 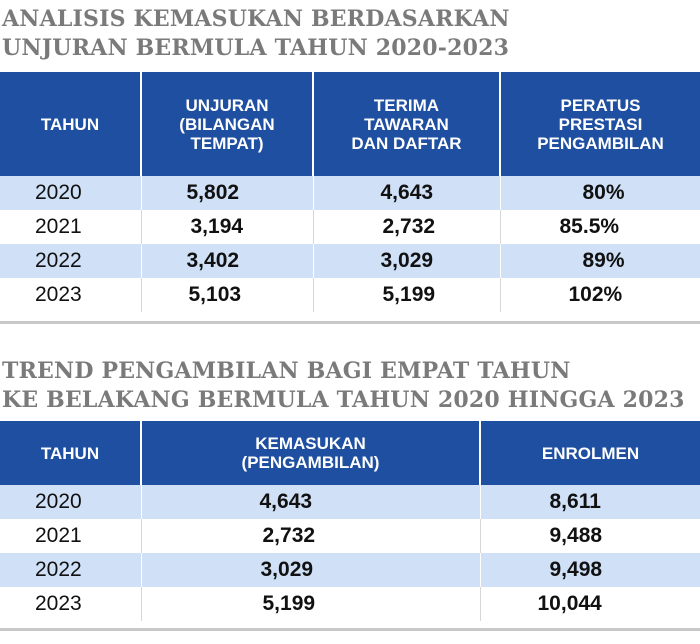 I want to click on table-header-row: TAHUN KEMASUKAN (PENGAMBILAN) ENROLMEN, so click(x=350, y=453).